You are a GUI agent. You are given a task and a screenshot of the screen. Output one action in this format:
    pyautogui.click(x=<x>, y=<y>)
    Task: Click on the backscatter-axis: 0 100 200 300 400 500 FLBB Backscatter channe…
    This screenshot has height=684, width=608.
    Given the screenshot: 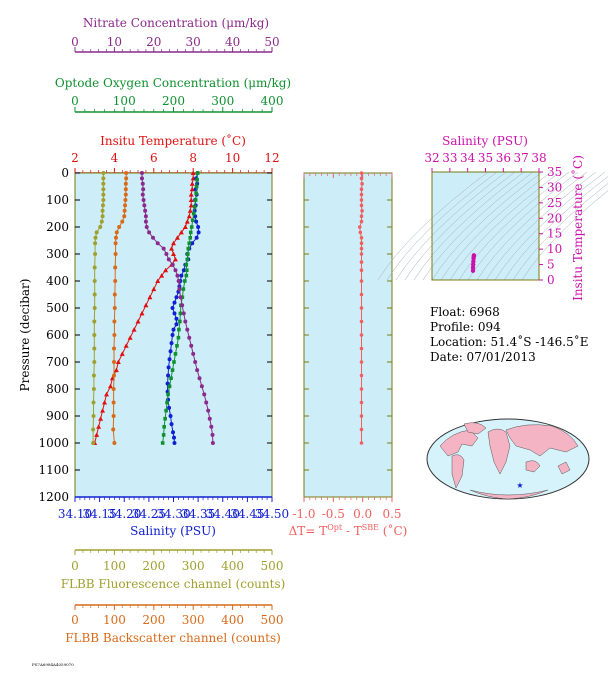 What is the action you would take?
    pyautogui.click(x=174, y=624)
    